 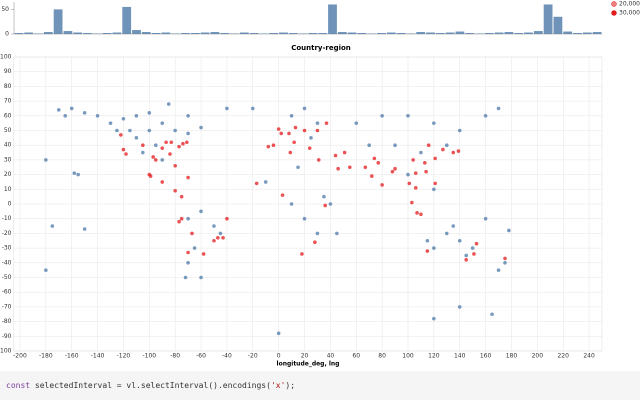 What do you see at coordinates (538, 356) in the screenshot?
I see `x-tick-label: 200` at bounding box center [538, 356].